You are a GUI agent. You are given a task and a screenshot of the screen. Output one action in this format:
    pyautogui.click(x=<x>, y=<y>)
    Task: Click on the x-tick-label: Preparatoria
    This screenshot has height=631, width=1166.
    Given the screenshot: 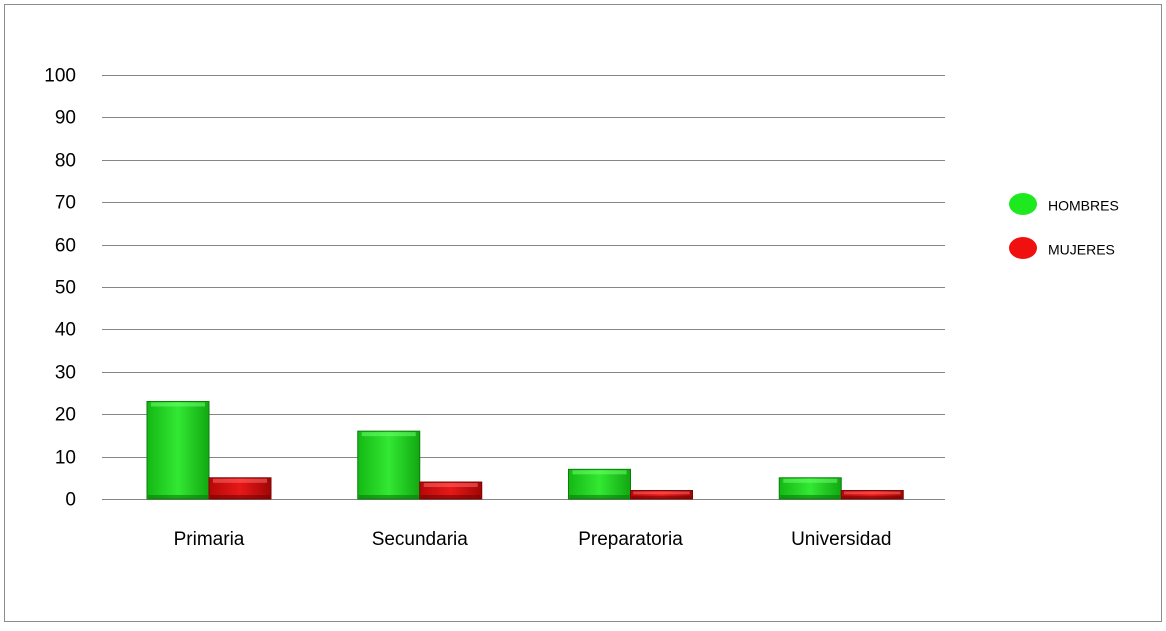 What is the action you would take?
    pyautogui.click(x=630, y=539)
    